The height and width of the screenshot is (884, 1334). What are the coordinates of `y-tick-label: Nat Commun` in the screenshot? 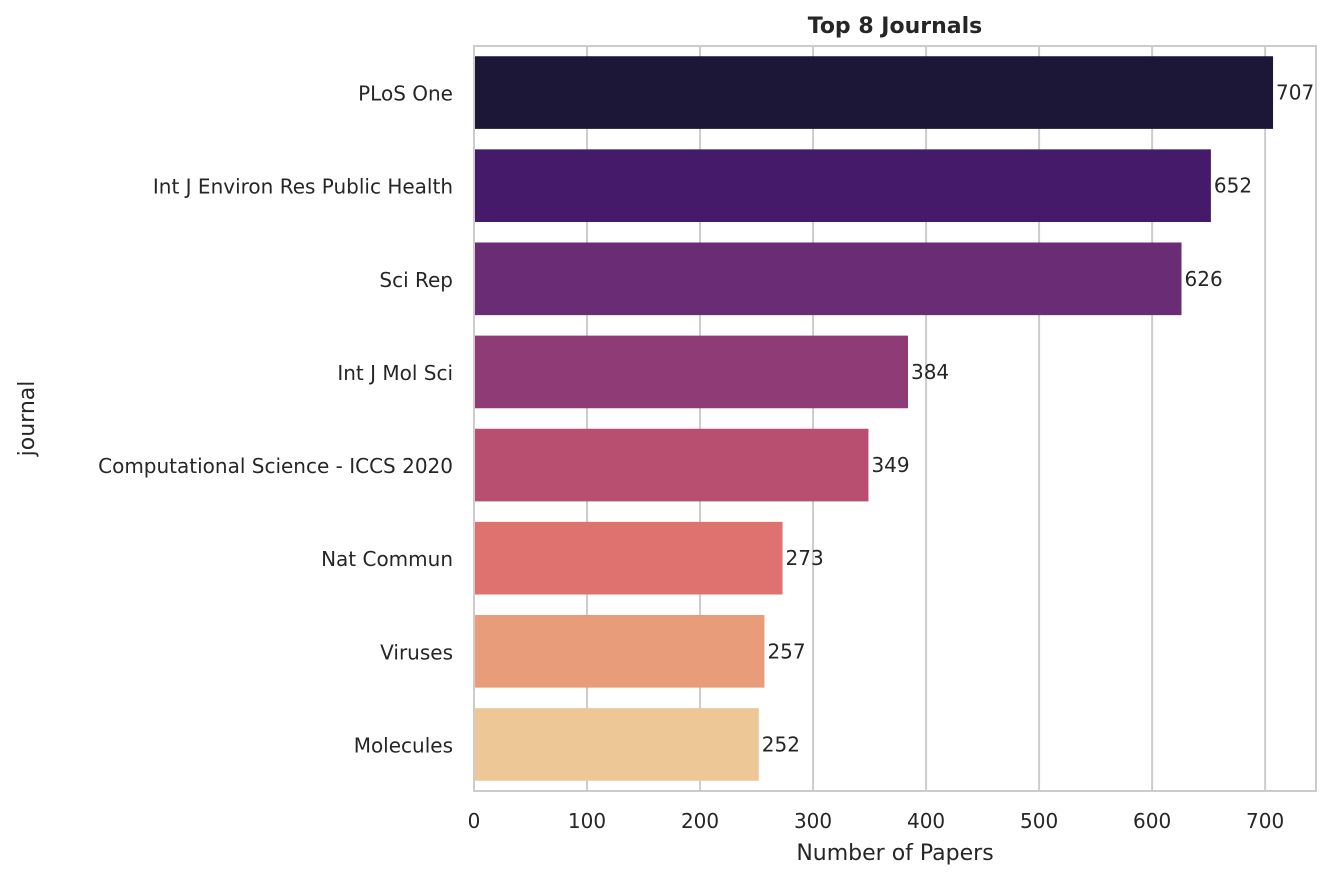 It's located at (387, 559).